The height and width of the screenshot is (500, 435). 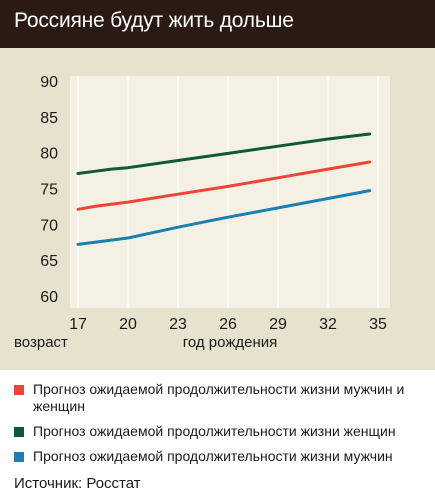 What do you see at coordinates (49, 190) in the screenshot?
I see `y-tick-label: 75` at bounding box center [49, 190].